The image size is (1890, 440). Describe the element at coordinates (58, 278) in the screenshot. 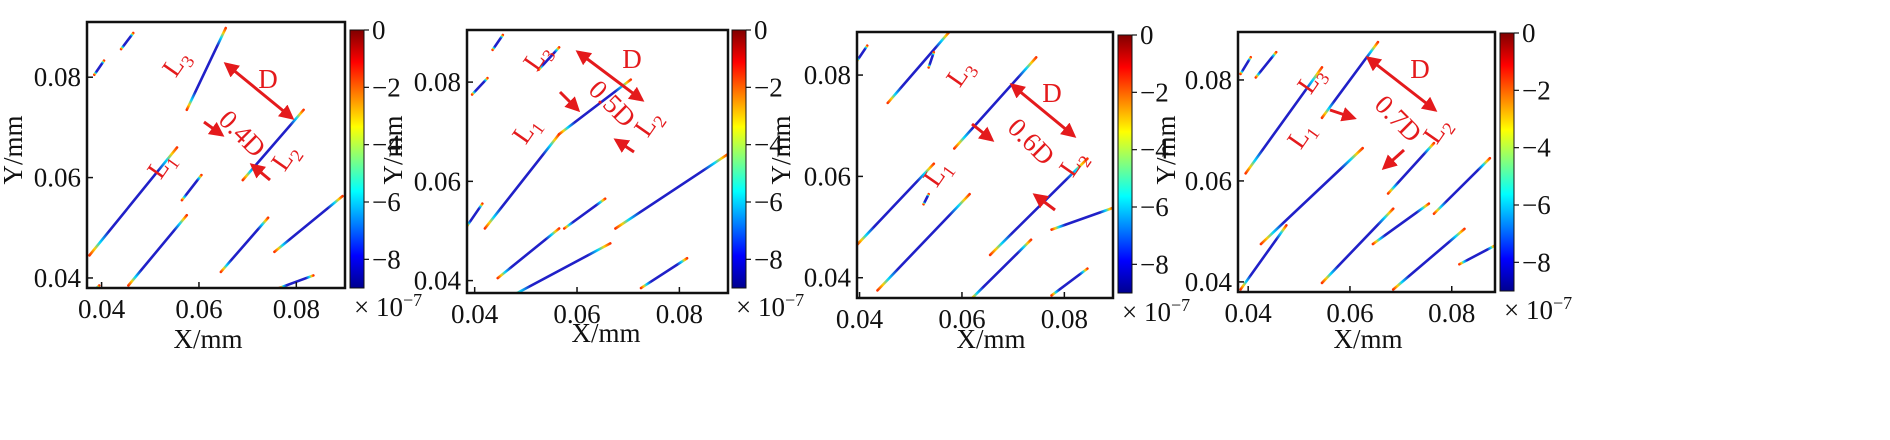

I see `y-tick-label: 0.04` at that location.